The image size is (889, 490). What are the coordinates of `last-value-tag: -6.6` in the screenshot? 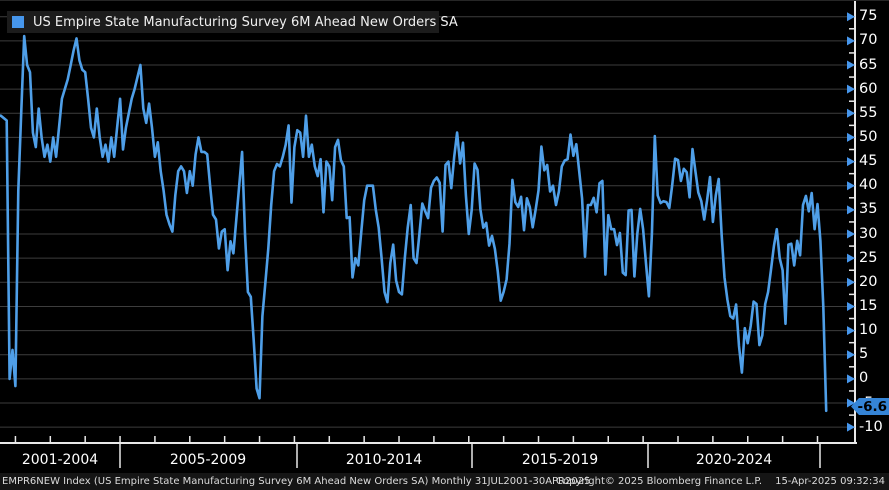 It's located at (870, 406).